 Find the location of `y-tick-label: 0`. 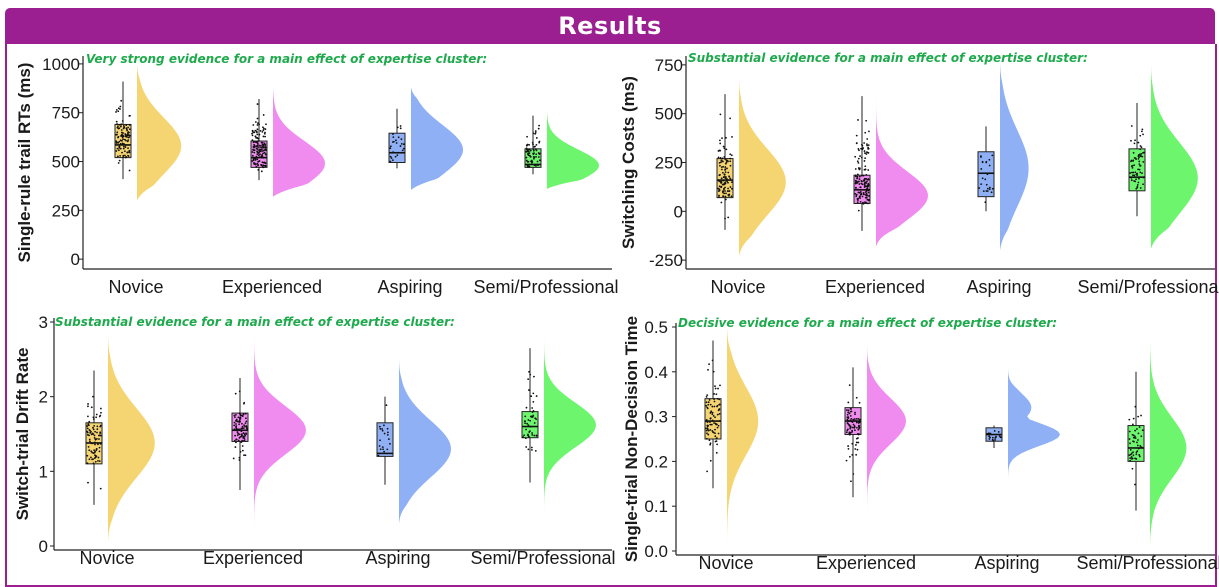

y-tick-label: 0 is located at coordinates (75, 259).